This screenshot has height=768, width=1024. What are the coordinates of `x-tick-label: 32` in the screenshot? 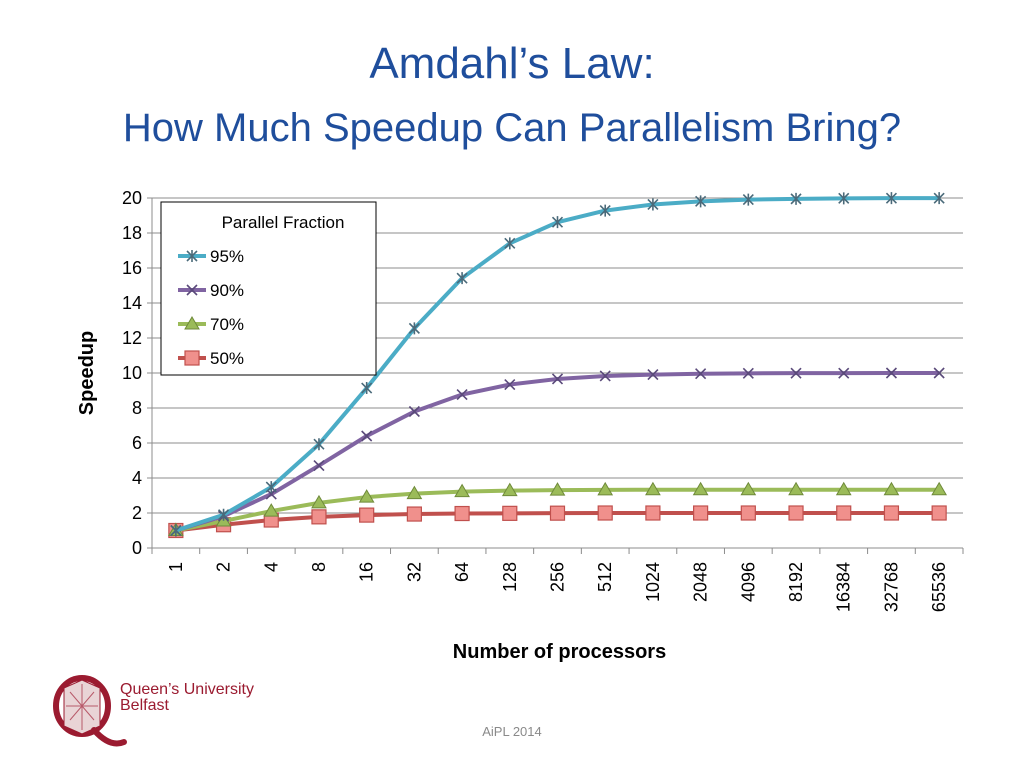 It's located at (414, 572).